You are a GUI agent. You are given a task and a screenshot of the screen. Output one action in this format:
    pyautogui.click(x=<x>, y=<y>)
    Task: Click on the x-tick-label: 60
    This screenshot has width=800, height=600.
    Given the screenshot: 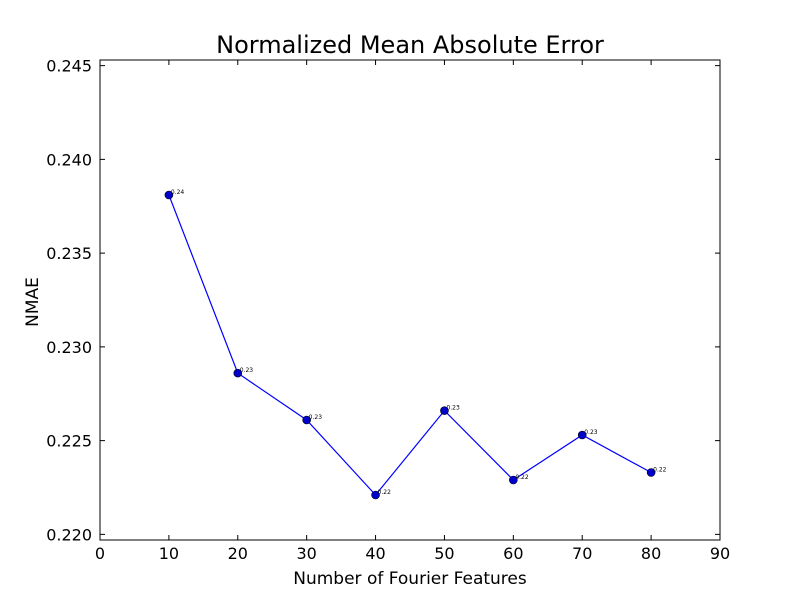 What is the action you would take?
    pyautogui.click(x=513, y=553)
    